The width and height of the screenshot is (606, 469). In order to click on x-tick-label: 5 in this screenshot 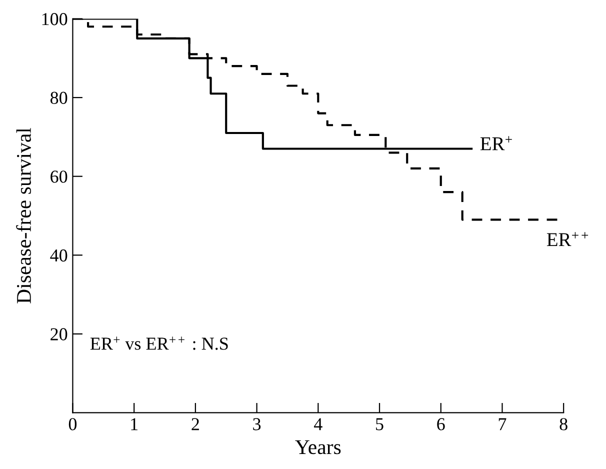, I will do `click(380, 424)`.